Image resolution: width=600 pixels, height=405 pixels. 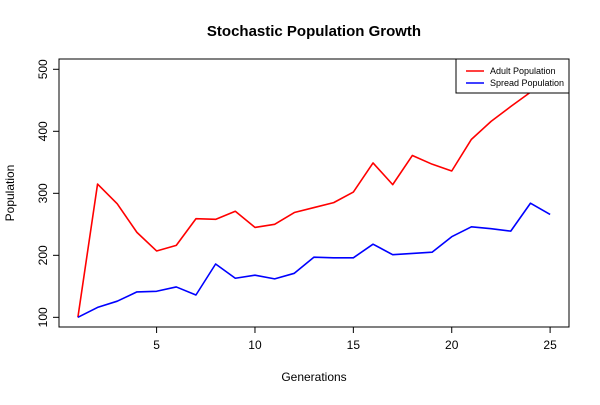 What do you see at coordinates (43, 193) in the screenshot?
I see `y-tick-label-300: 300` at bounding box center [43, 193].